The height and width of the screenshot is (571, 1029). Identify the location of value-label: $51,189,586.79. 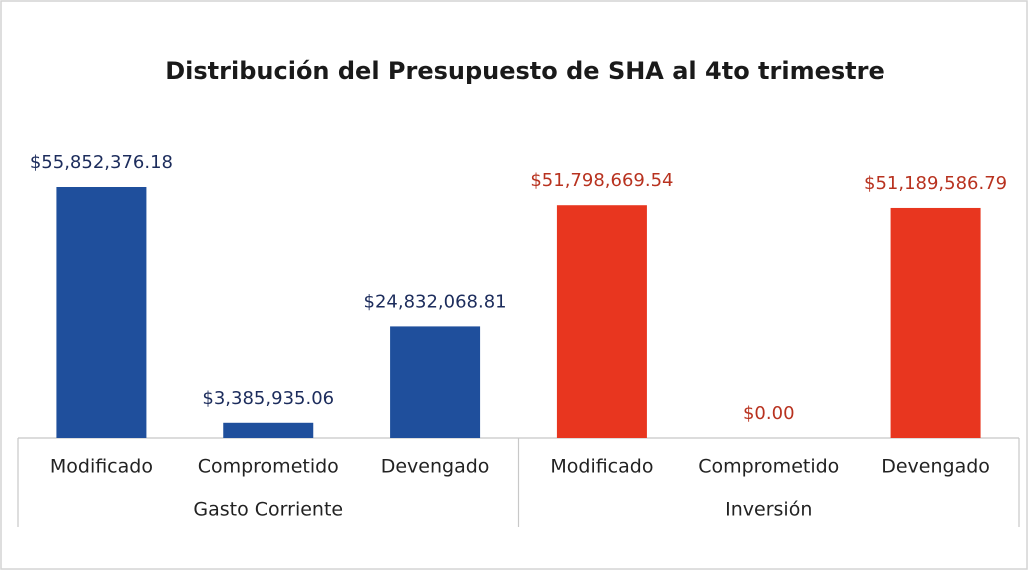
(935, 183).